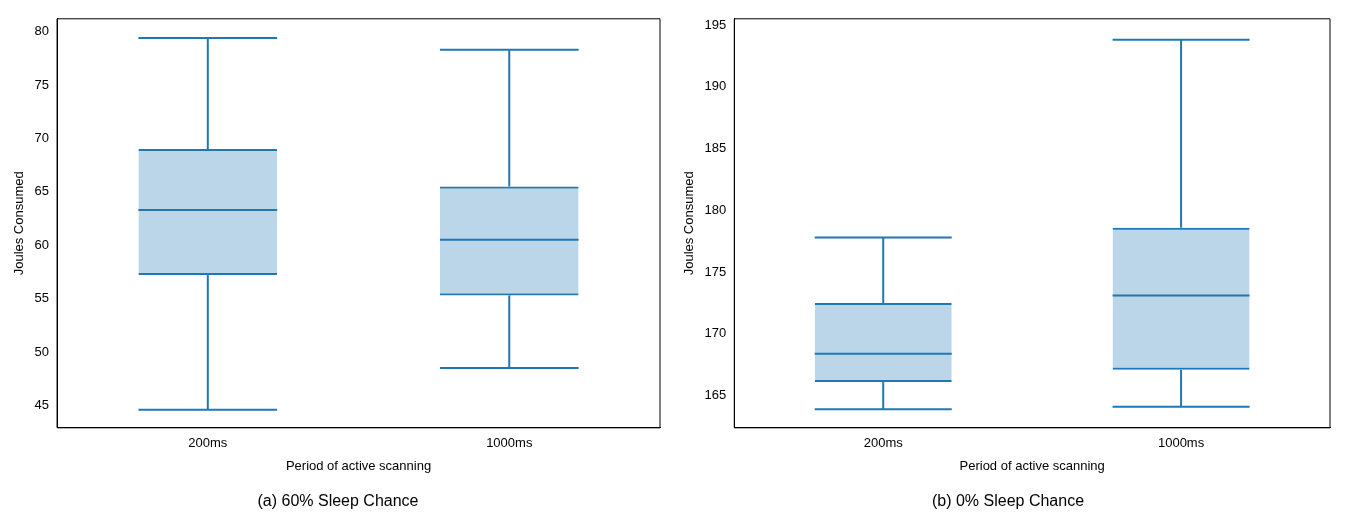 The width and height of the screenshot is (1346, 524). I want to click on y-tick-label: 175, so click(715, 271).